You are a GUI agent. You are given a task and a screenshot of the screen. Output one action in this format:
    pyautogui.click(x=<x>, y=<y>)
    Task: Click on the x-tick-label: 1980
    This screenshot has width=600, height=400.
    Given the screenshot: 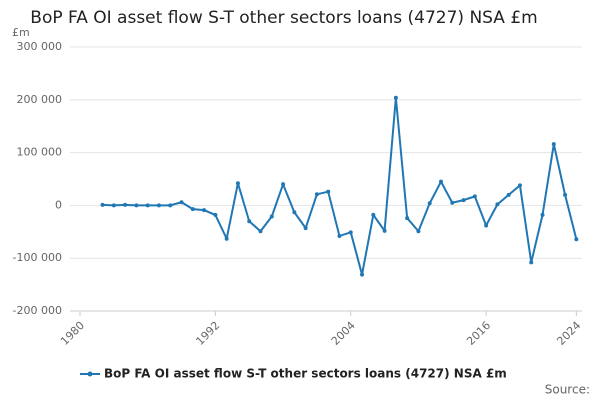 What is the action you would take?
    pyautogui.click(x=72, y=333)
    